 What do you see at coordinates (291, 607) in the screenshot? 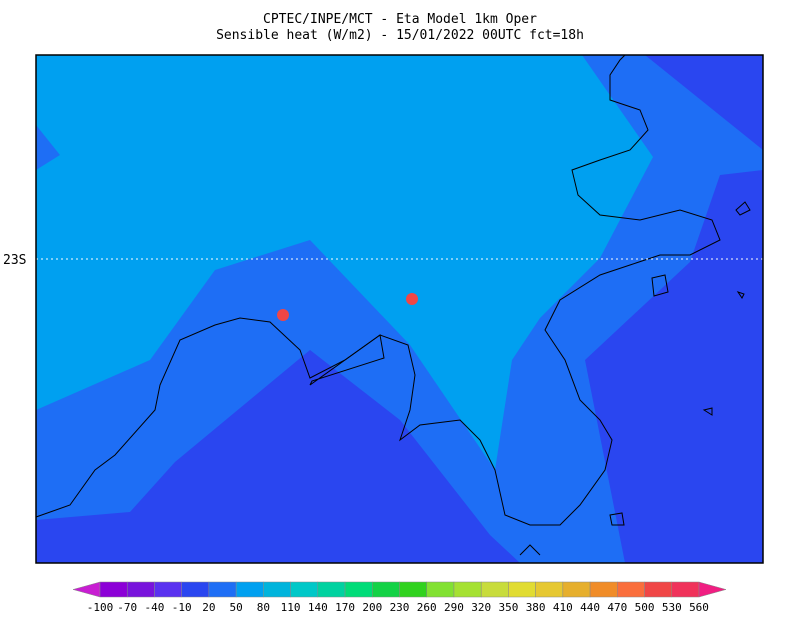
I see `colorbar-label: 110` at bounding box center [291, 607].